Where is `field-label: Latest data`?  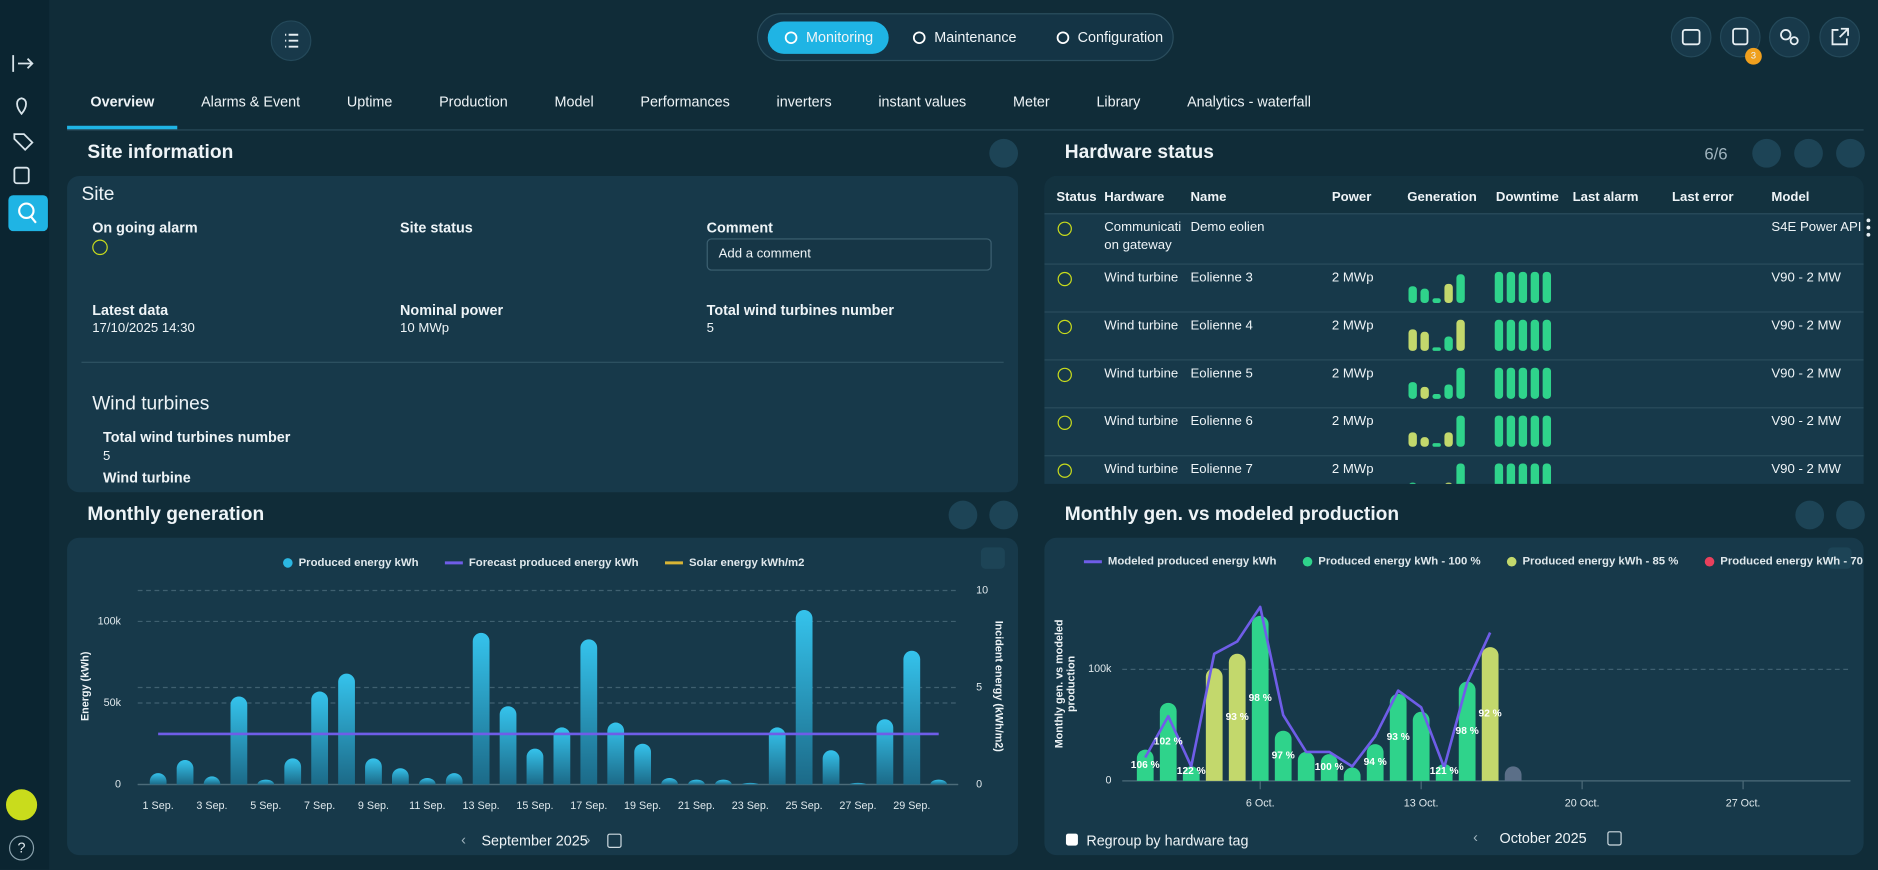
field-label: Latest data is located at coordinates (130, 310).